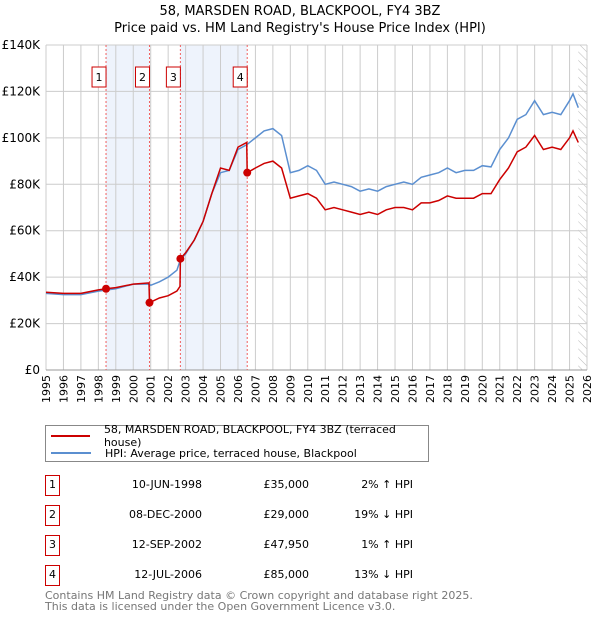 This screenshot has width=600, height=620. I want to click on x-tick-label: 1996, so click(63, 389).